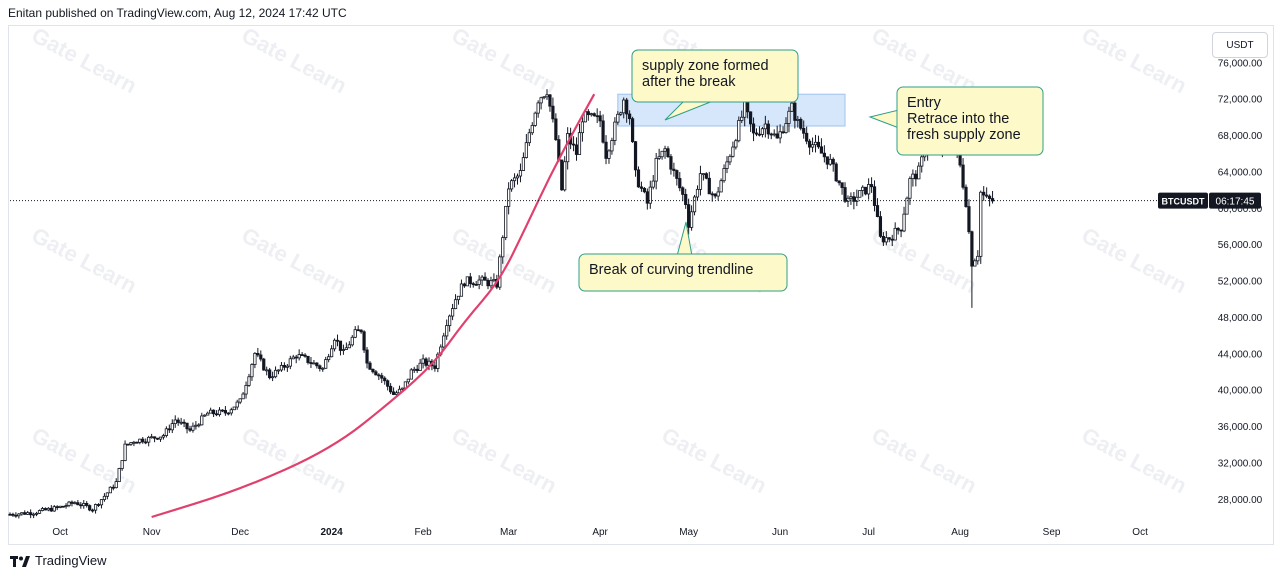 This screenshot has width=1281, height=579. I want to click on x-tick-label: Mar, so click(509, 532).